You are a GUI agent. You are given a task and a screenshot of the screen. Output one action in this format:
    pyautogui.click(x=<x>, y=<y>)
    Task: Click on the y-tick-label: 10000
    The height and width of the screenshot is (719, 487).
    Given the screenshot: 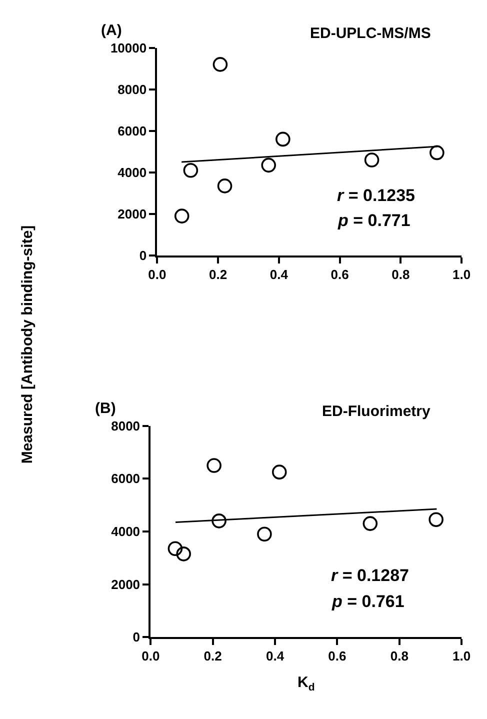 What is the action you would take?
    pyautogui.click(x=128, y=48)
    